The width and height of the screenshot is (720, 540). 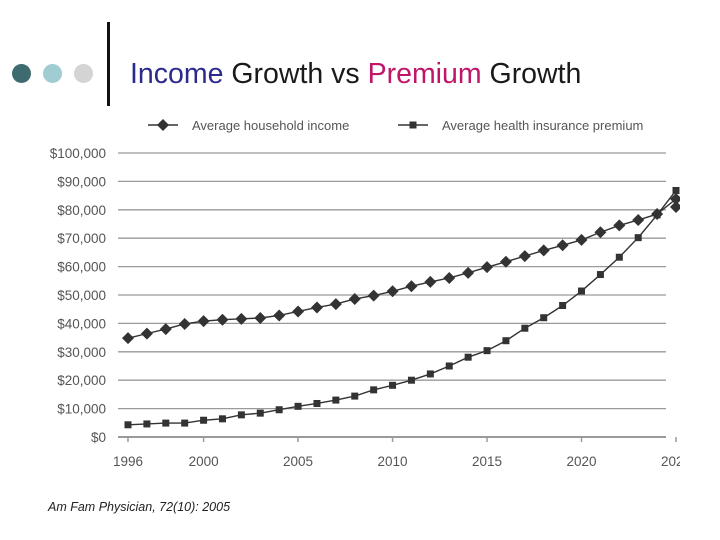 What do you see at coordinates (81, 409) in the screenshot?
I see `y-tick-label: $10,000` at bounding box center [81, 409].